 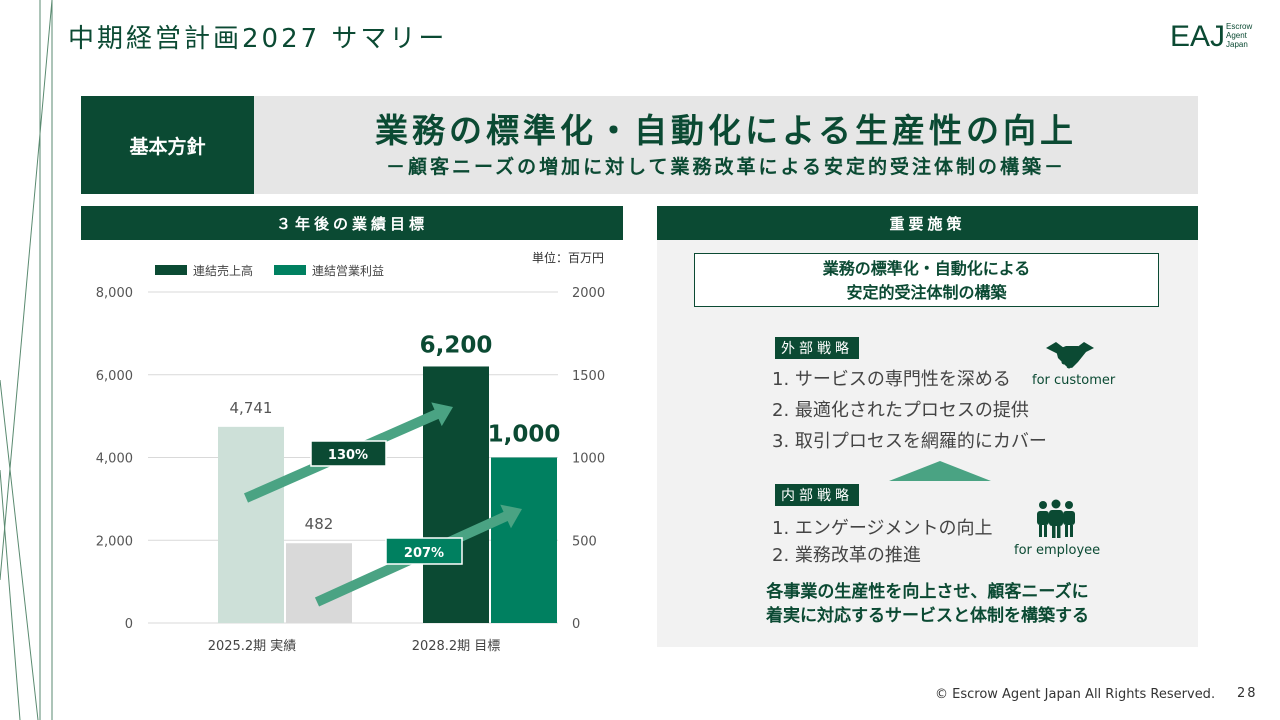 What do you see at coordinates (891, 379) in the screenshot?
I see `external-item-1: 1. サービスの専門性を深める` at bounding box center [891, 379].